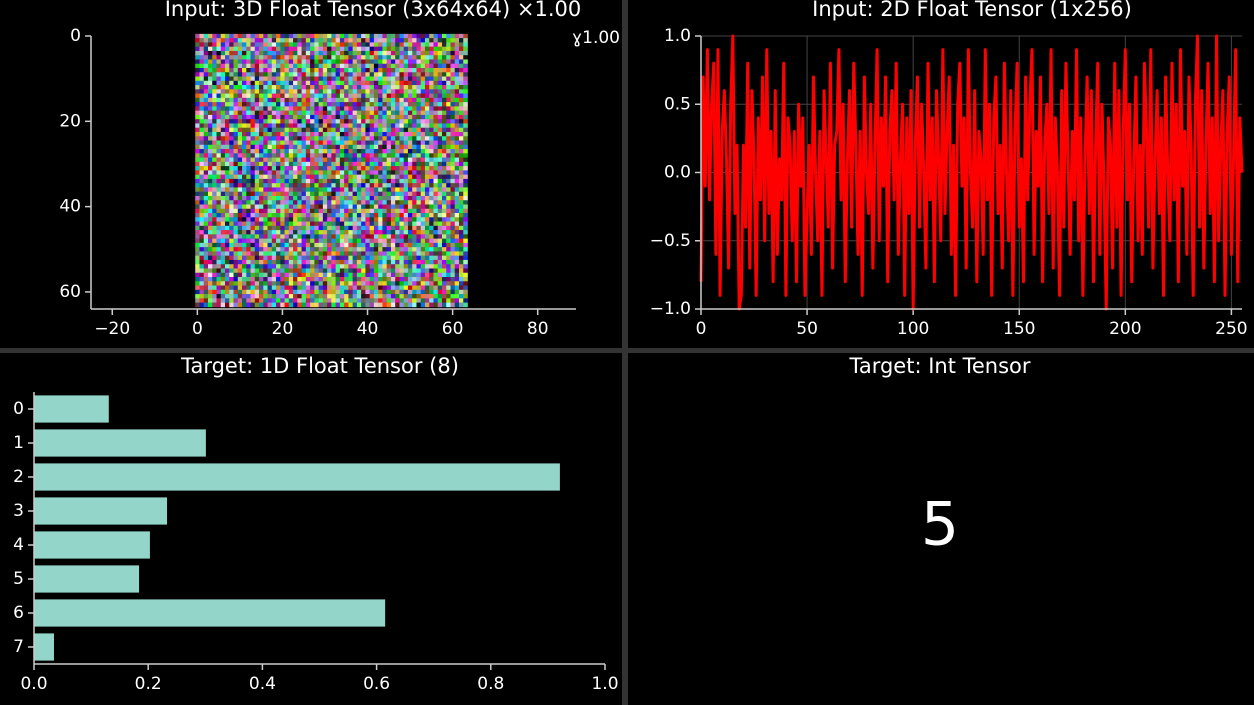 Image resolution: width=1254 pixels, height=705 pixels. What do you see at coordinates (262, 684) in the screenshot?
I see `x-tick-label: 0.4` at bounding box center [262, 684].